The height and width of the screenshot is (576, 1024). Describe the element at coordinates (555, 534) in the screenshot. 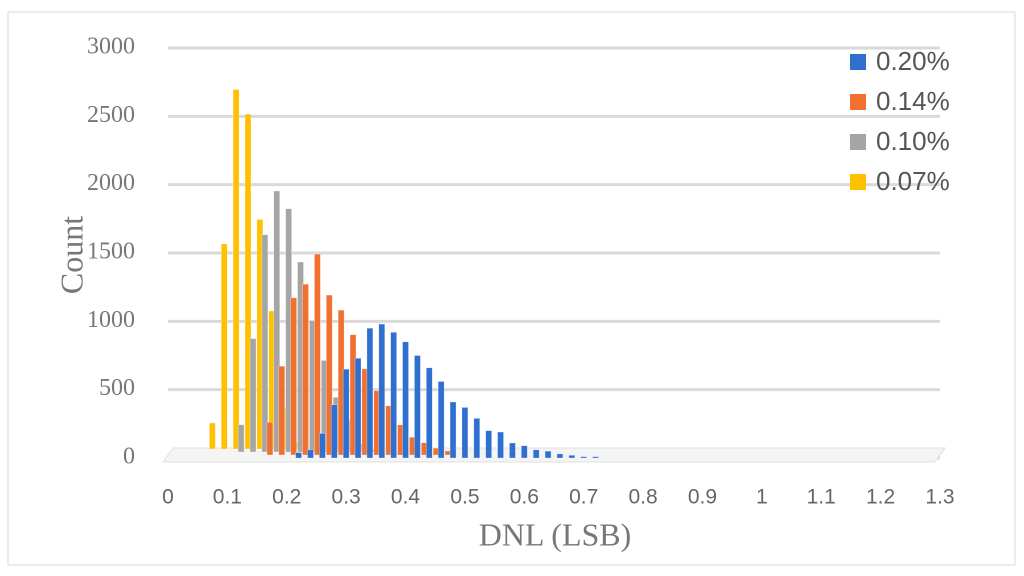

I see `x-axis-label: DNL (LSB)` at that location.